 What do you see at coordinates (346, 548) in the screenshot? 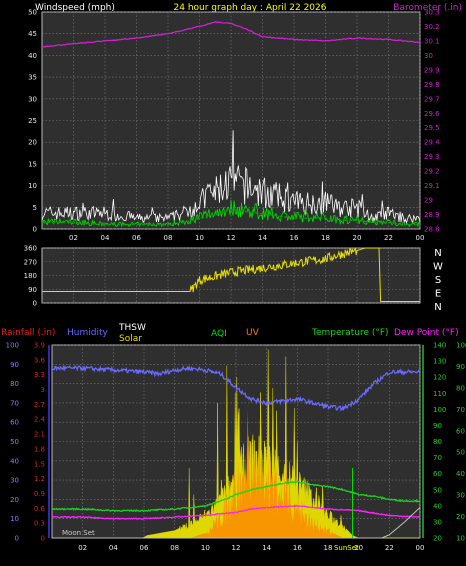
I see `sunset-label: SunSet` at bounding box center [346, 548].